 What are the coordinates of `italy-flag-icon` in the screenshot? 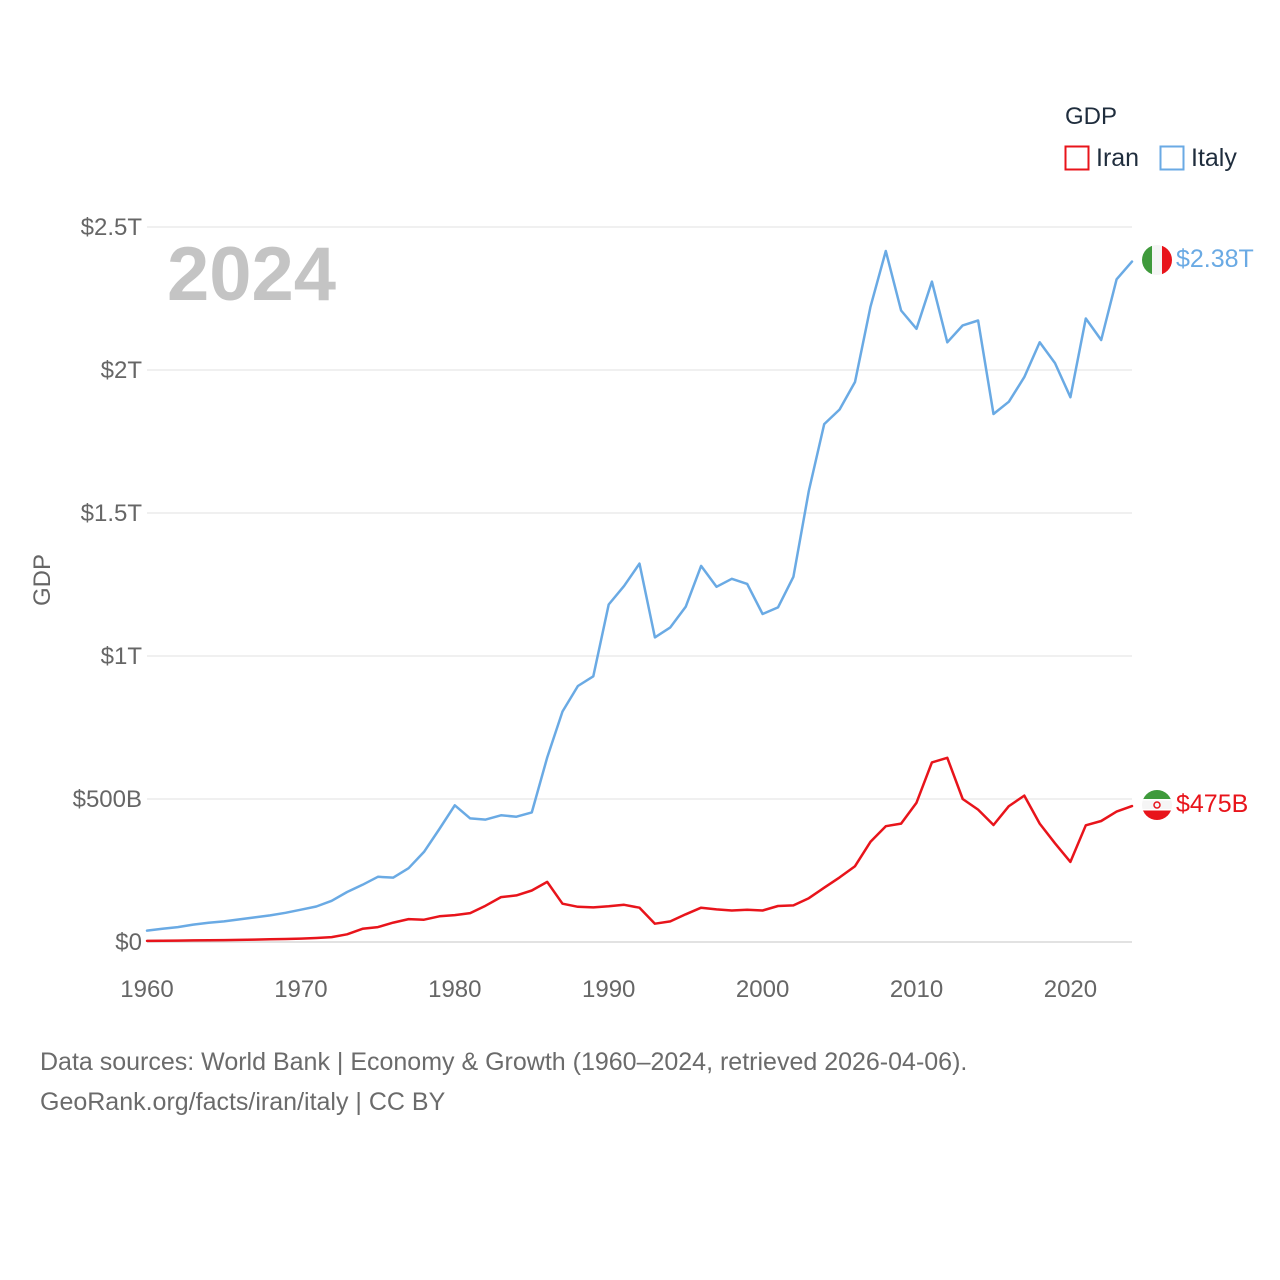 It's located at (1157, 260).